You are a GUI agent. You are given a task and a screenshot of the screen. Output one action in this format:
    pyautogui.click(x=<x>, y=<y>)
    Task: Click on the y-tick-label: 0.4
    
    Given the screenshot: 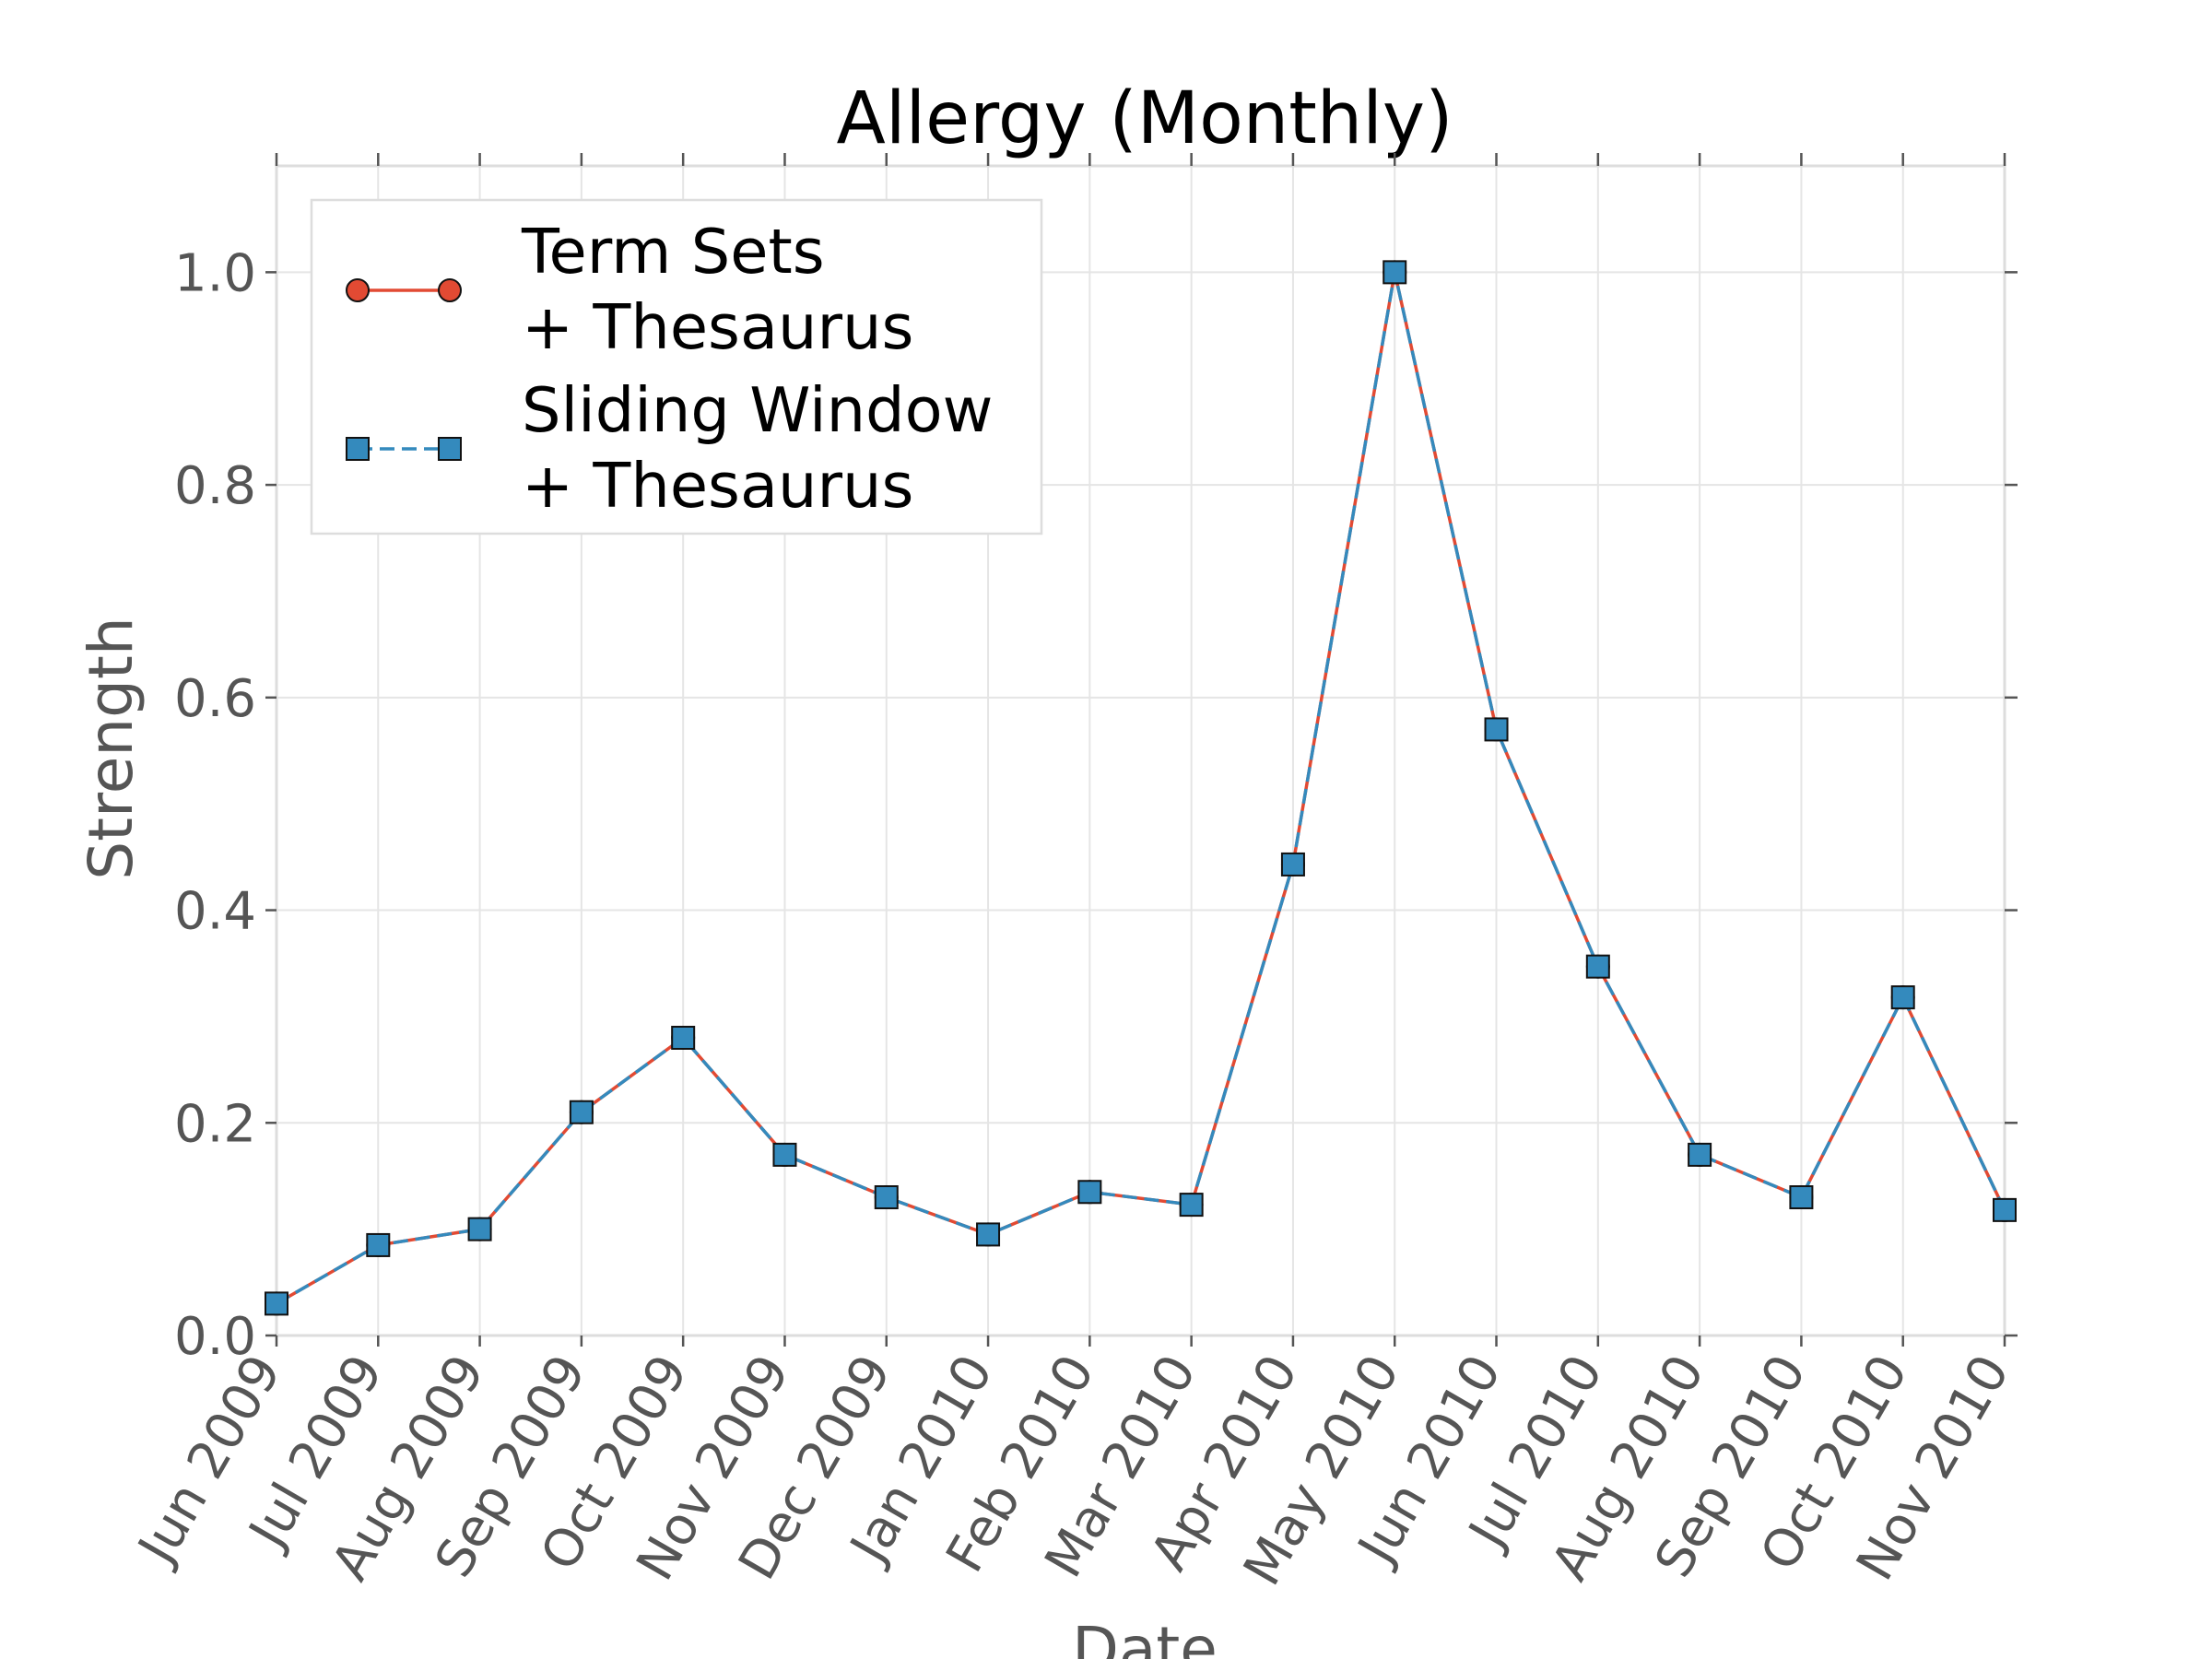 What is the action you would take?
    pyautogui.click(x=215, y=912)
    